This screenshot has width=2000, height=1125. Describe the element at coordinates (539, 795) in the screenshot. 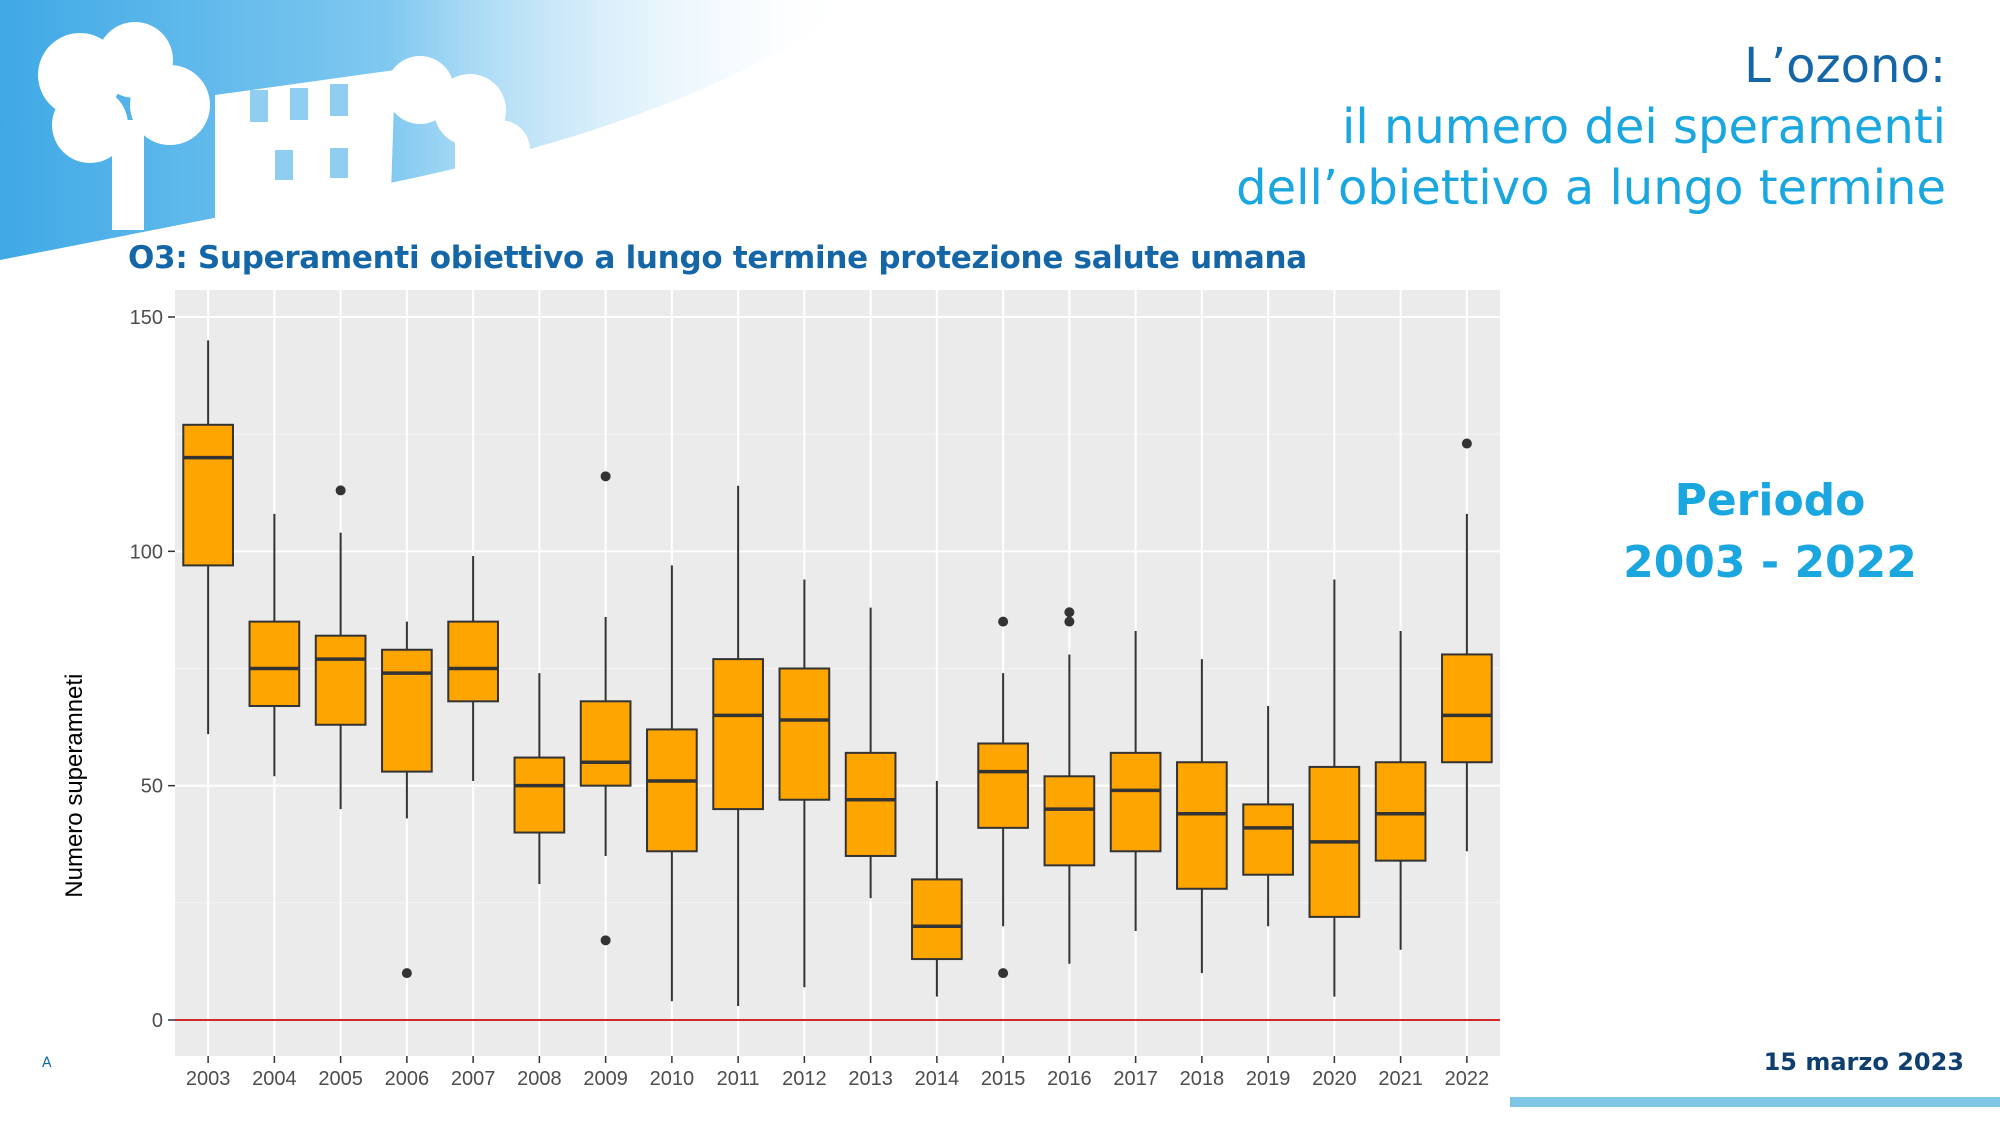

I see `box-2008` at that location.